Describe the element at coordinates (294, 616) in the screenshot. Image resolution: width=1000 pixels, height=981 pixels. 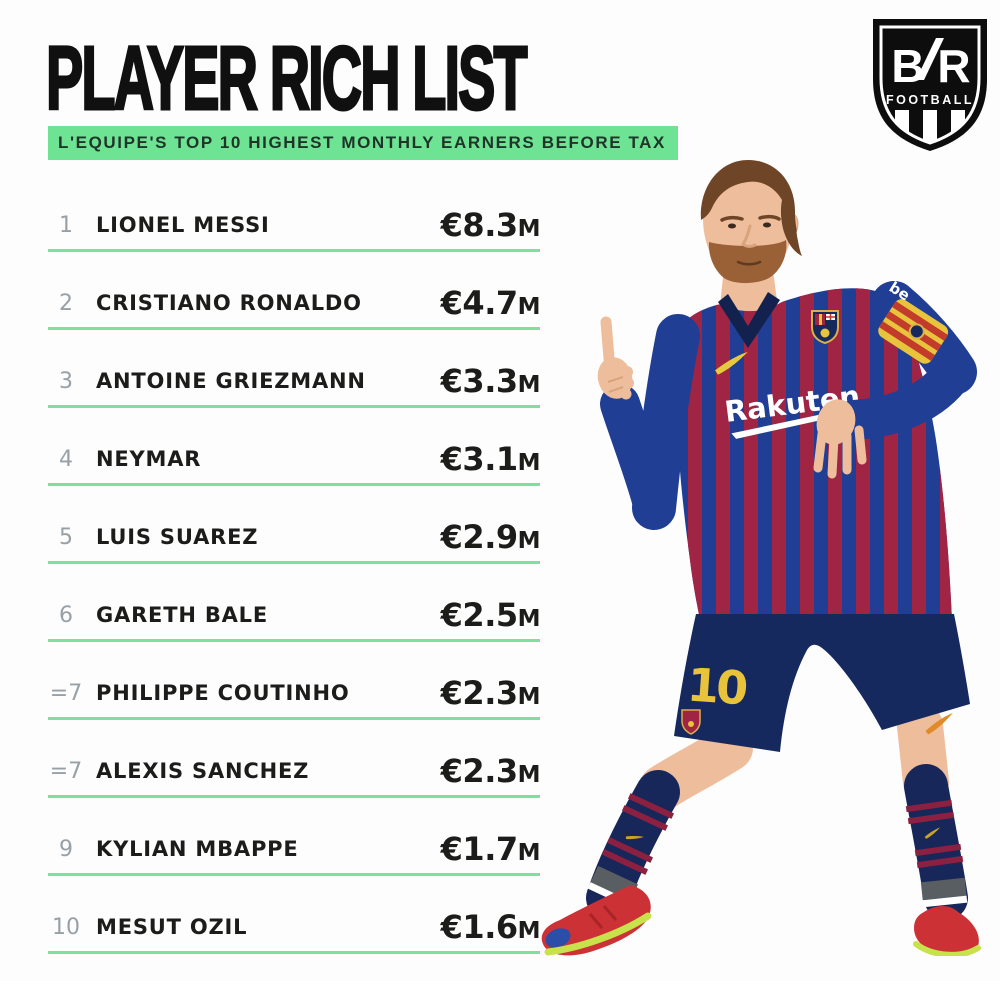
I see `player-row: 6 GARETH BALE €2.5M` at that location.